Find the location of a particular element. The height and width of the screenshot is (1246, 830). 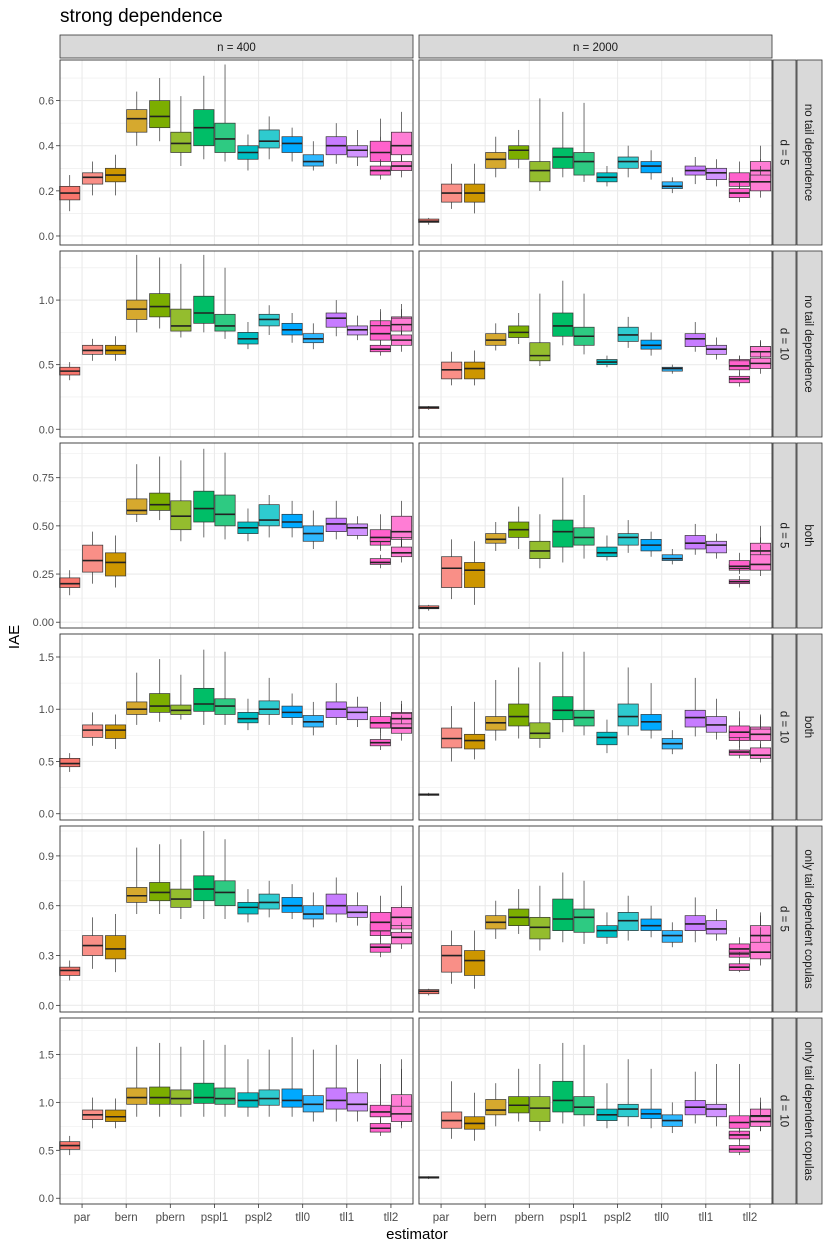

chart-title: strong dependence is located at coordinates (141, 16).